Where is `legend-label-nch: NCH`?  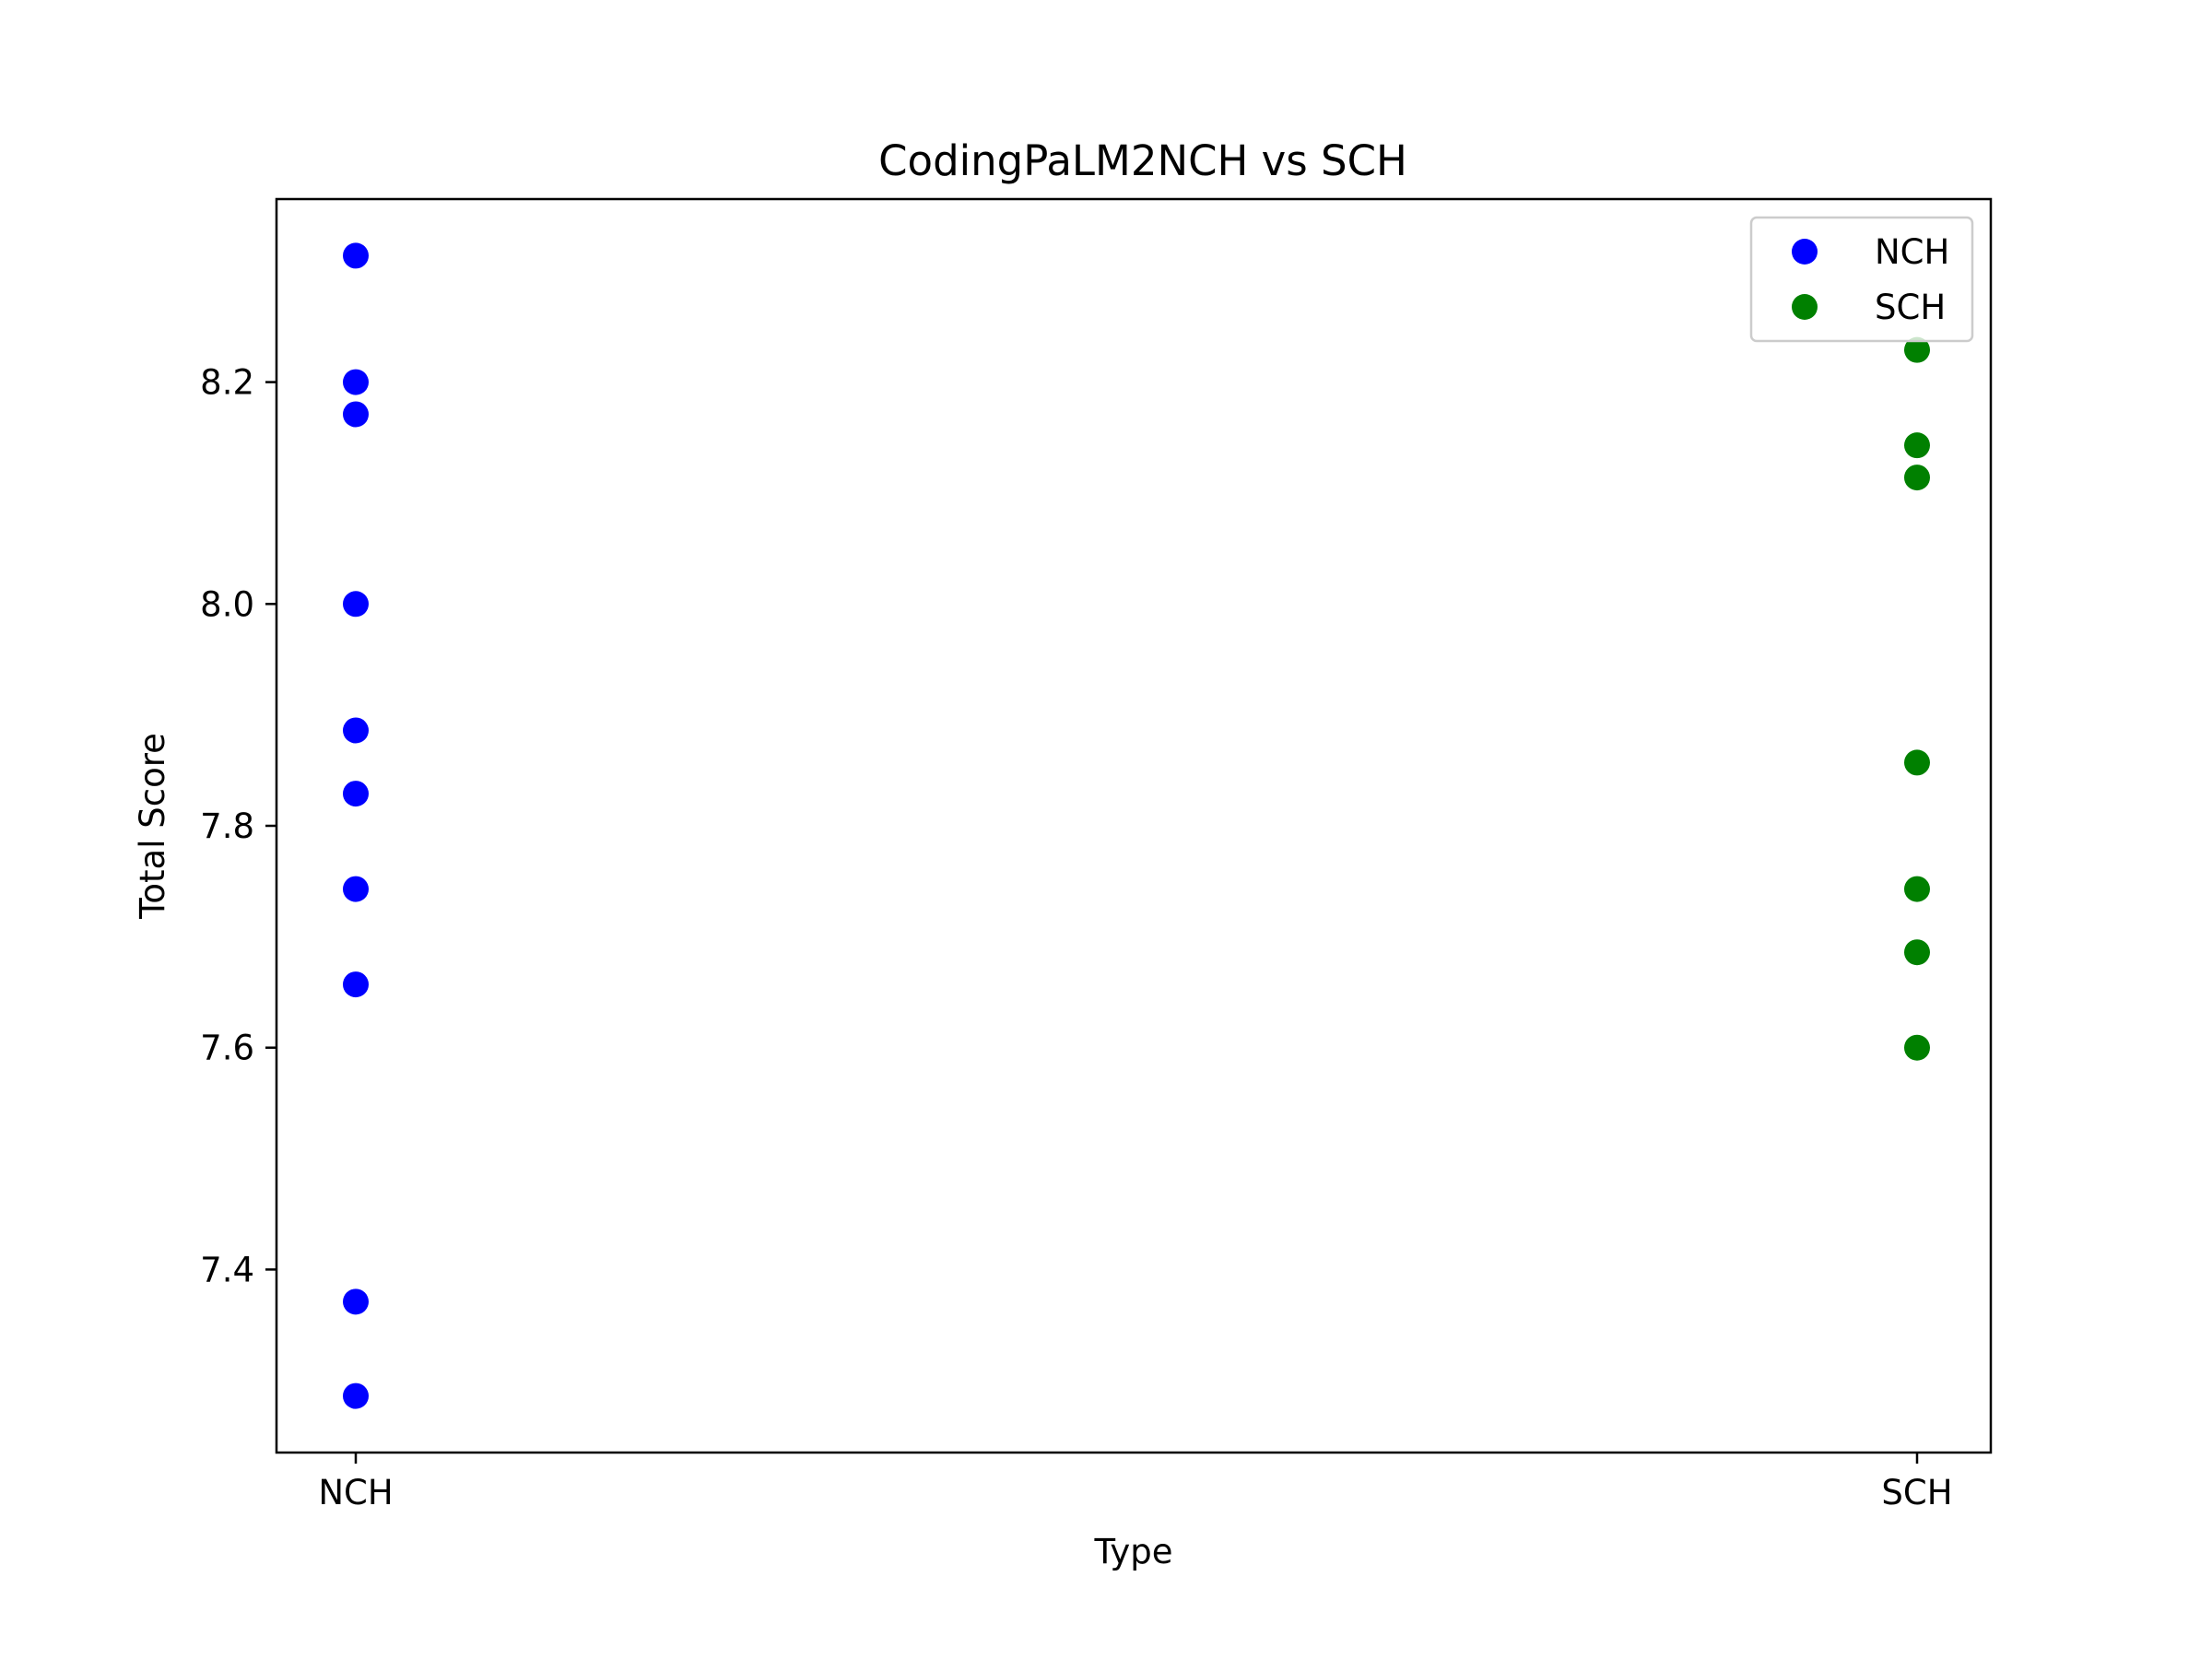
legend-label-nch: NCH is located at coordinates (1912, 252).